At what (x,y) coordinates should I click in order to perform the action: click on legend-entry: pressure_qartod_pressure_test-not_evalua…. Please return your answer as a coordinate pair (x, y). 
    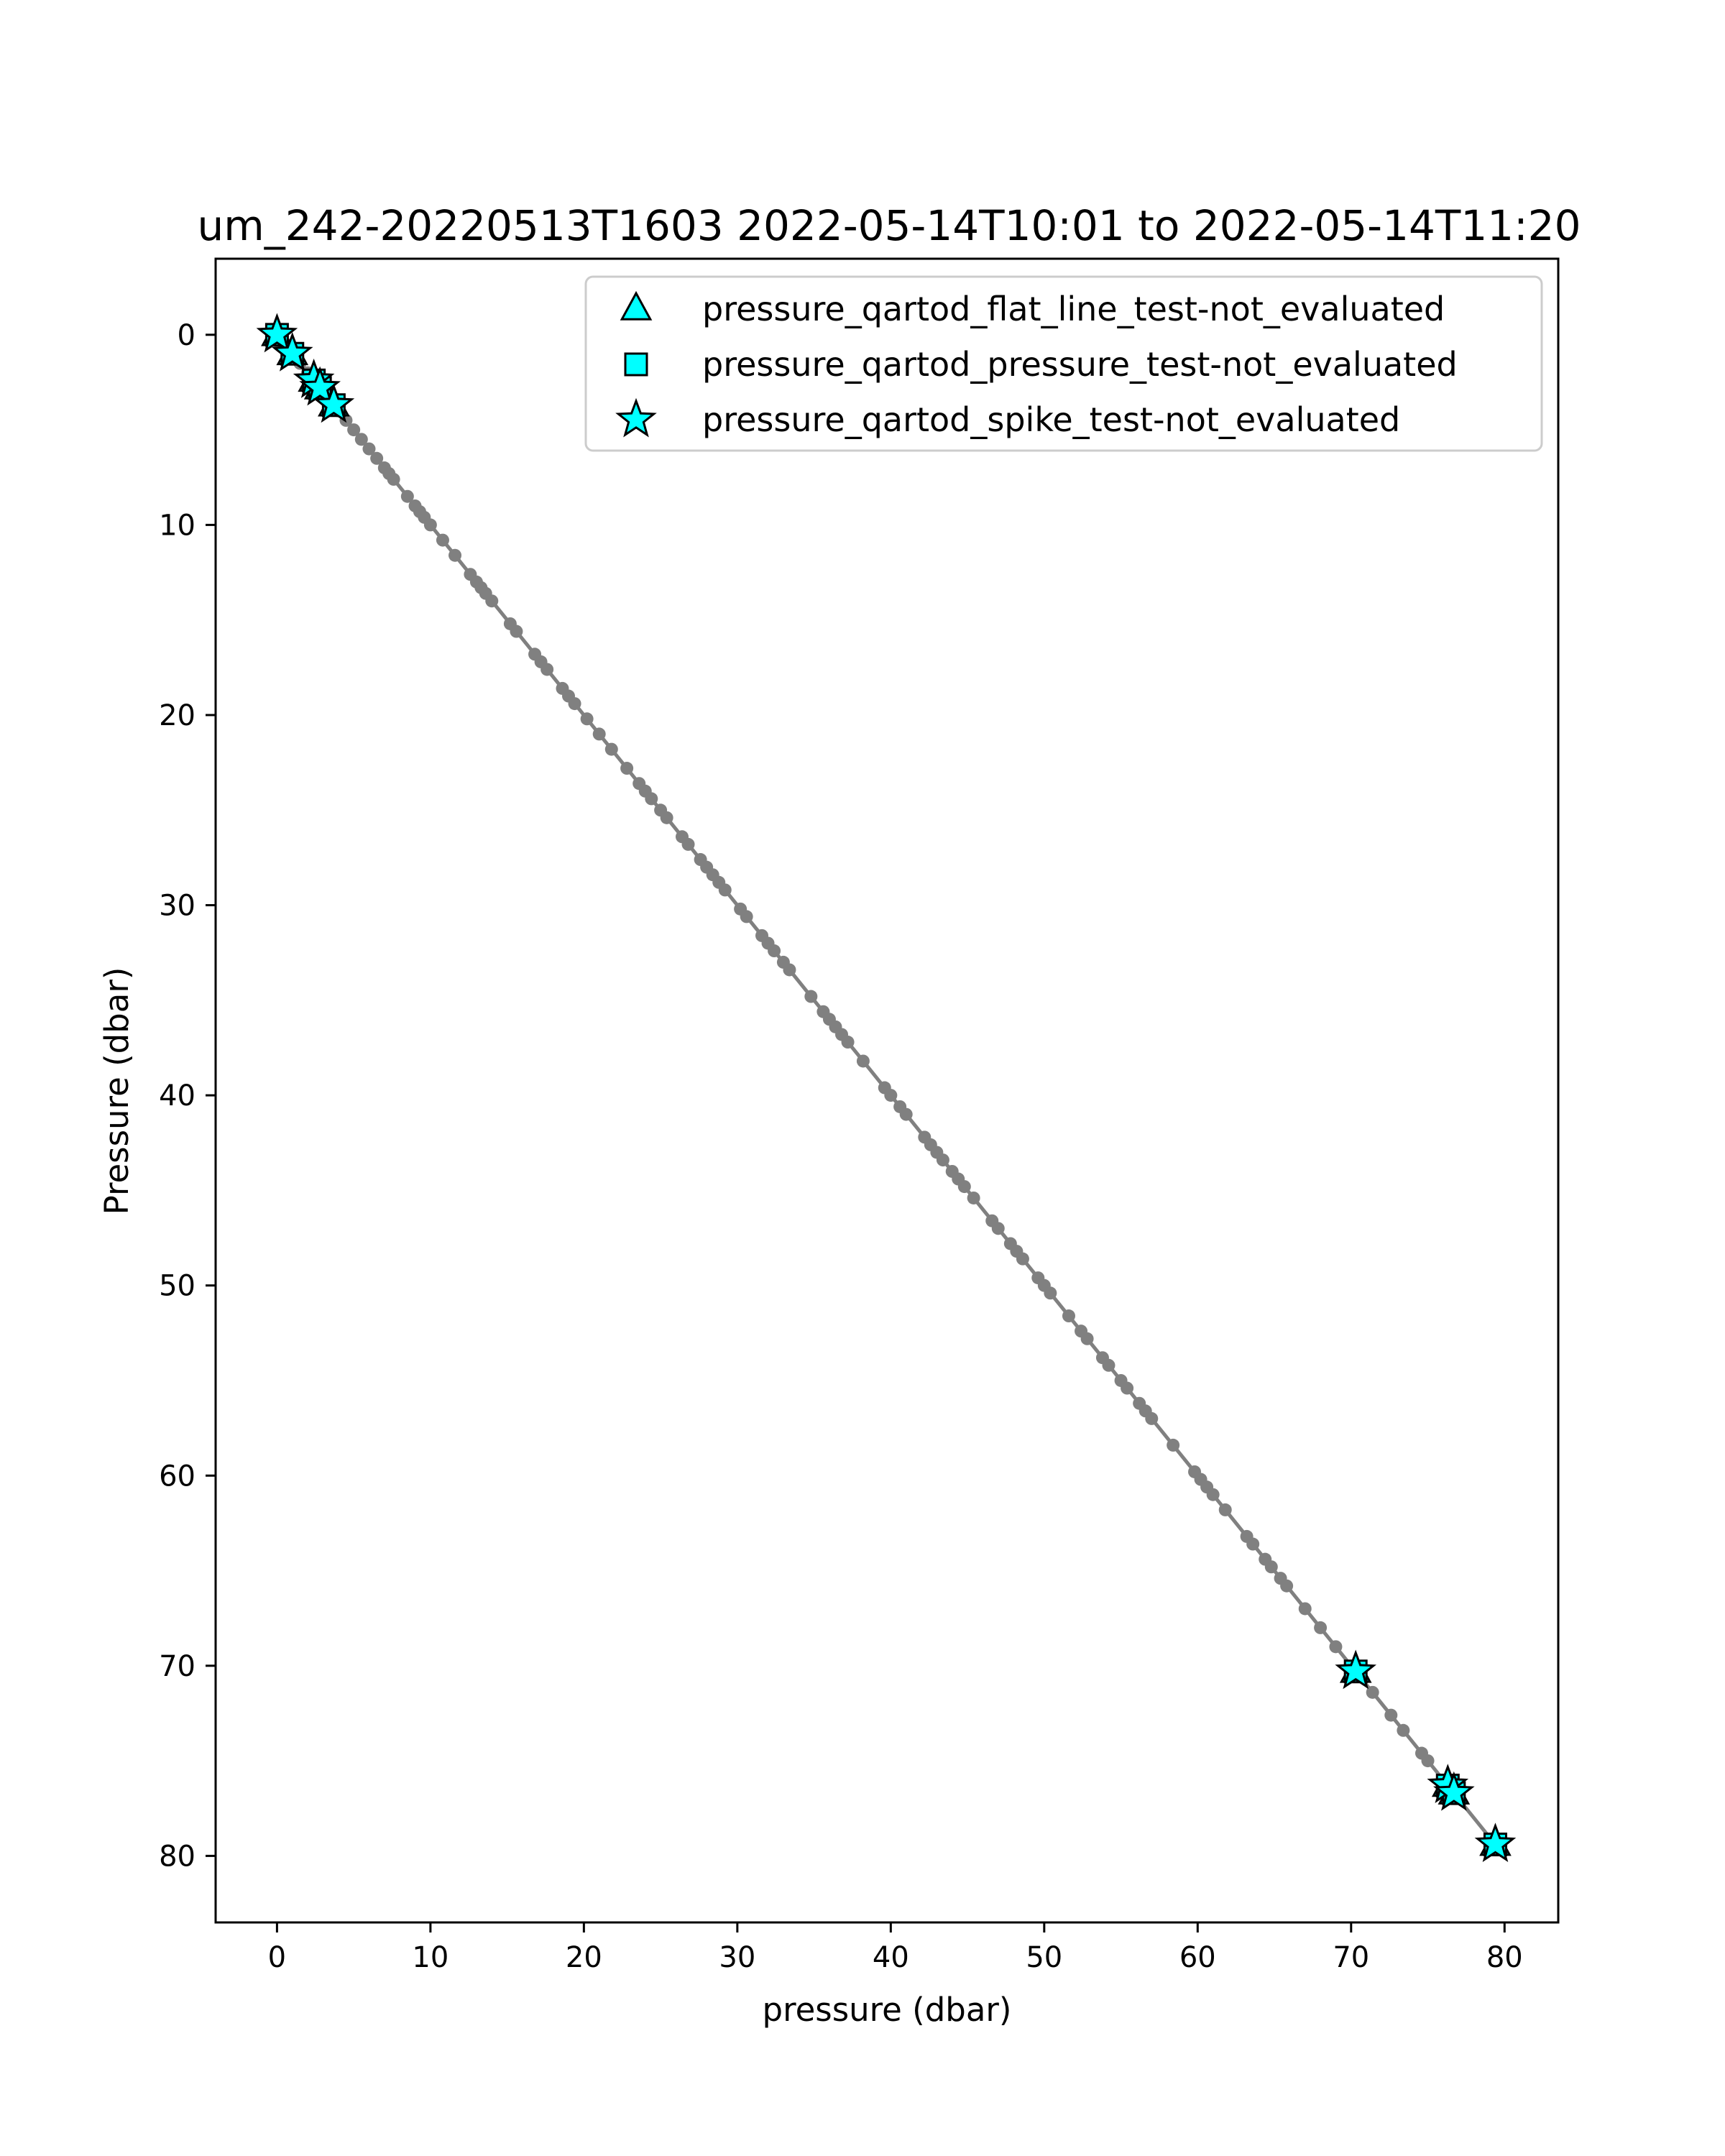
    Looking at the image, I should click on (1080, 365).